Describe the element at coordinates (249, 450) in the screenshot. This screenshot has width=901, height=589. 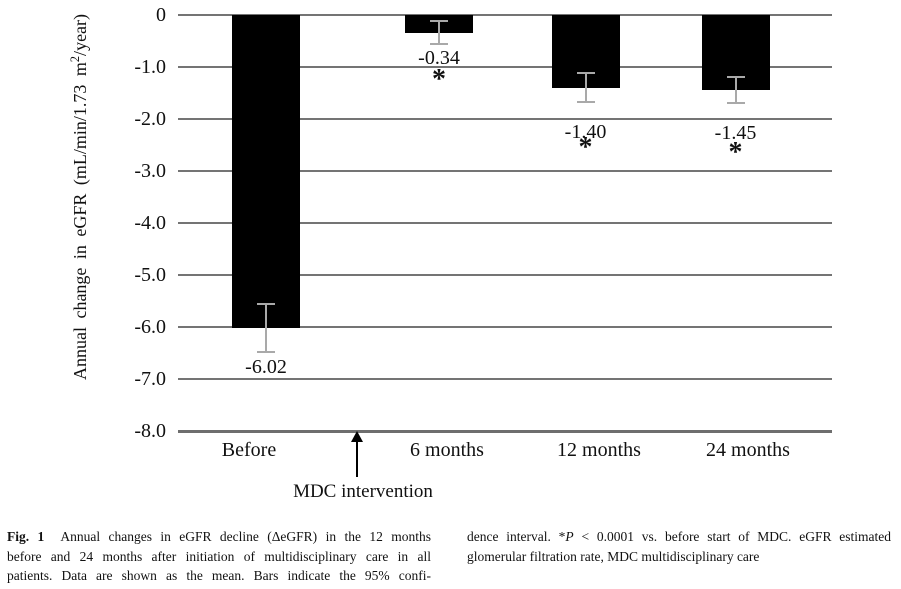
I see `x-category-label: Before` at that location.